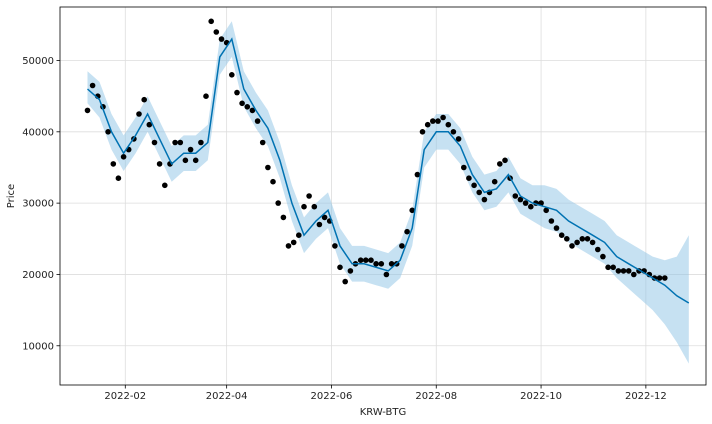 This screenshot has width=712, height=424. What do you see at coordinates (541, 396) in the screenshot?
I see `x-tick-label: 2022-10` at bounding box center [541, 396].